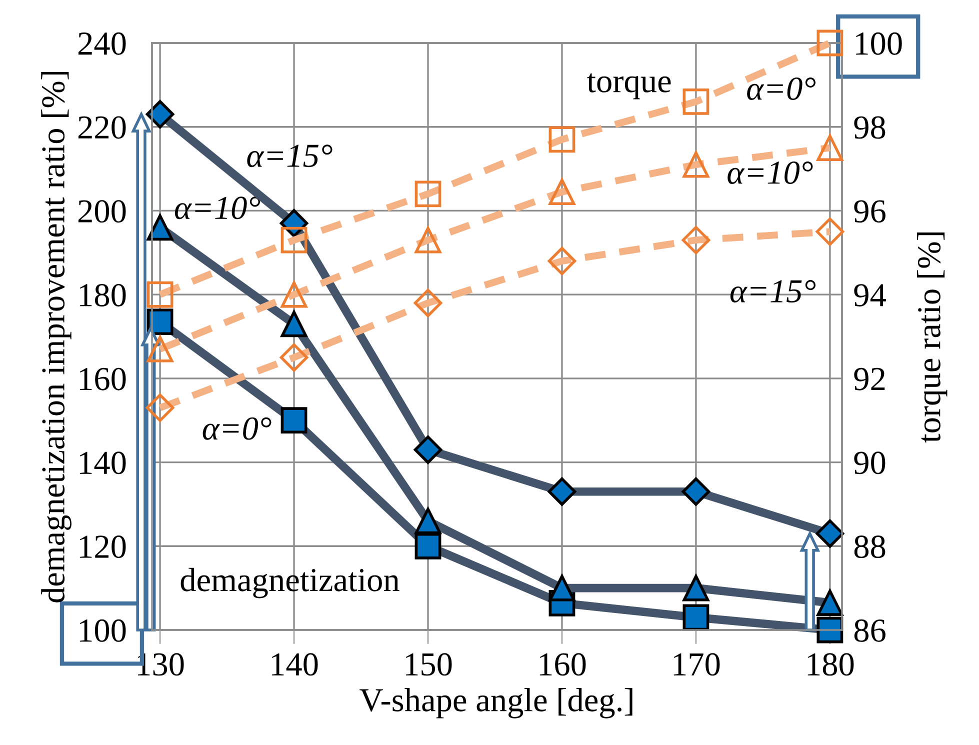  Describe the element at coordinates (870, 211) in the screenshot. I see `y2-tick-label: 96` at that location.